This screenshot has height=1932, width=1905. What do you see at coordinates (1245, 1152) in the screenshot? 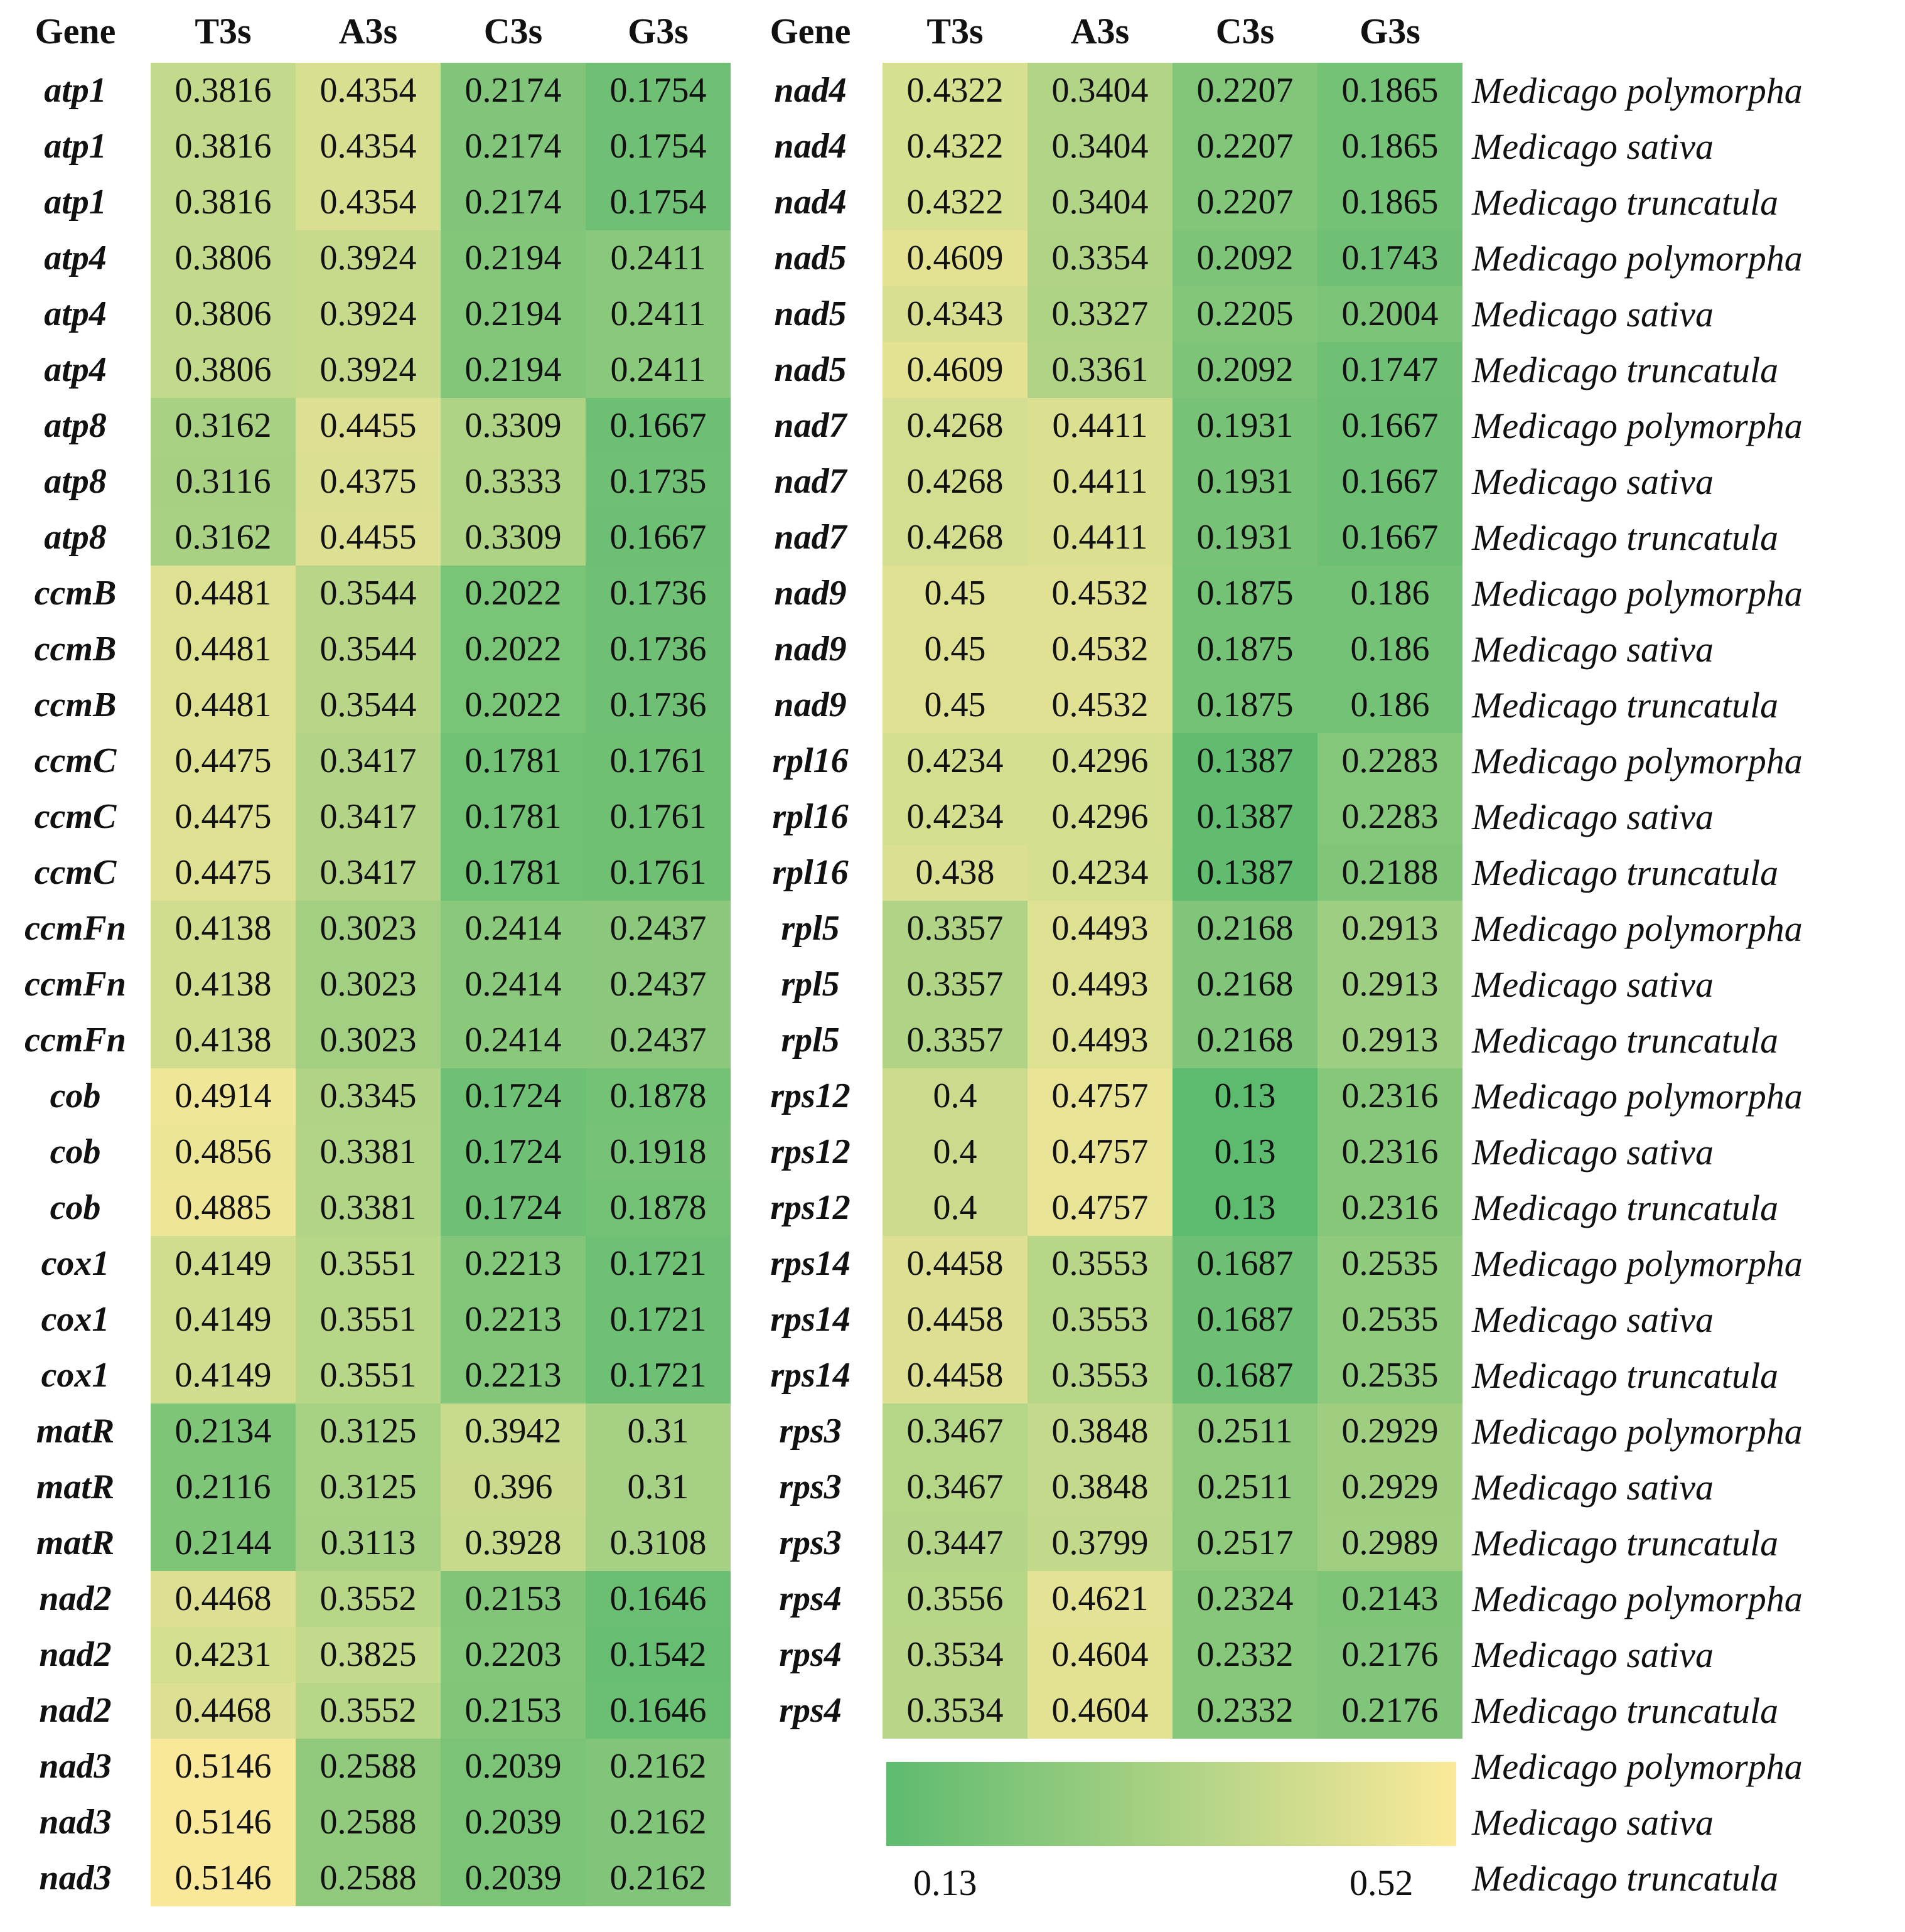
I see `heatmap-cell: 0.13` at bounding box center [1245, 1152].